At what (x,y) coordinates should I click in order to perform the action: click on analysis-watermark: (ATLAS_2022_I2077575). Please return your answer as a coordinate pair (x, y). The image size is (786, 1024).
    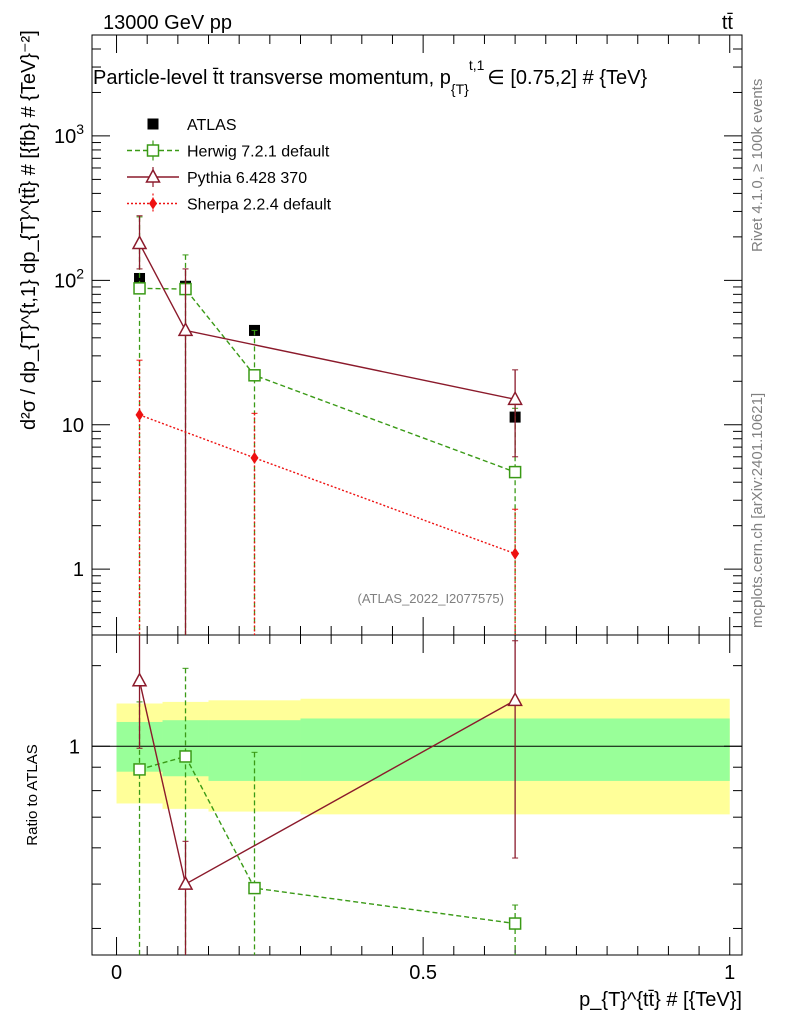
    Looking at the image, I should click on (431, 598).